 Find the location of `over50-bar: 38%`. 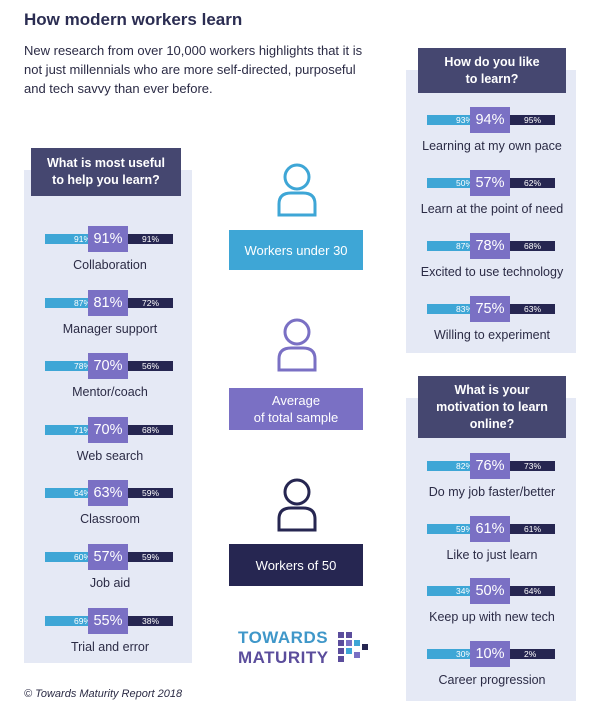

over50-bar: 38% is located at coordinates (150, 620).